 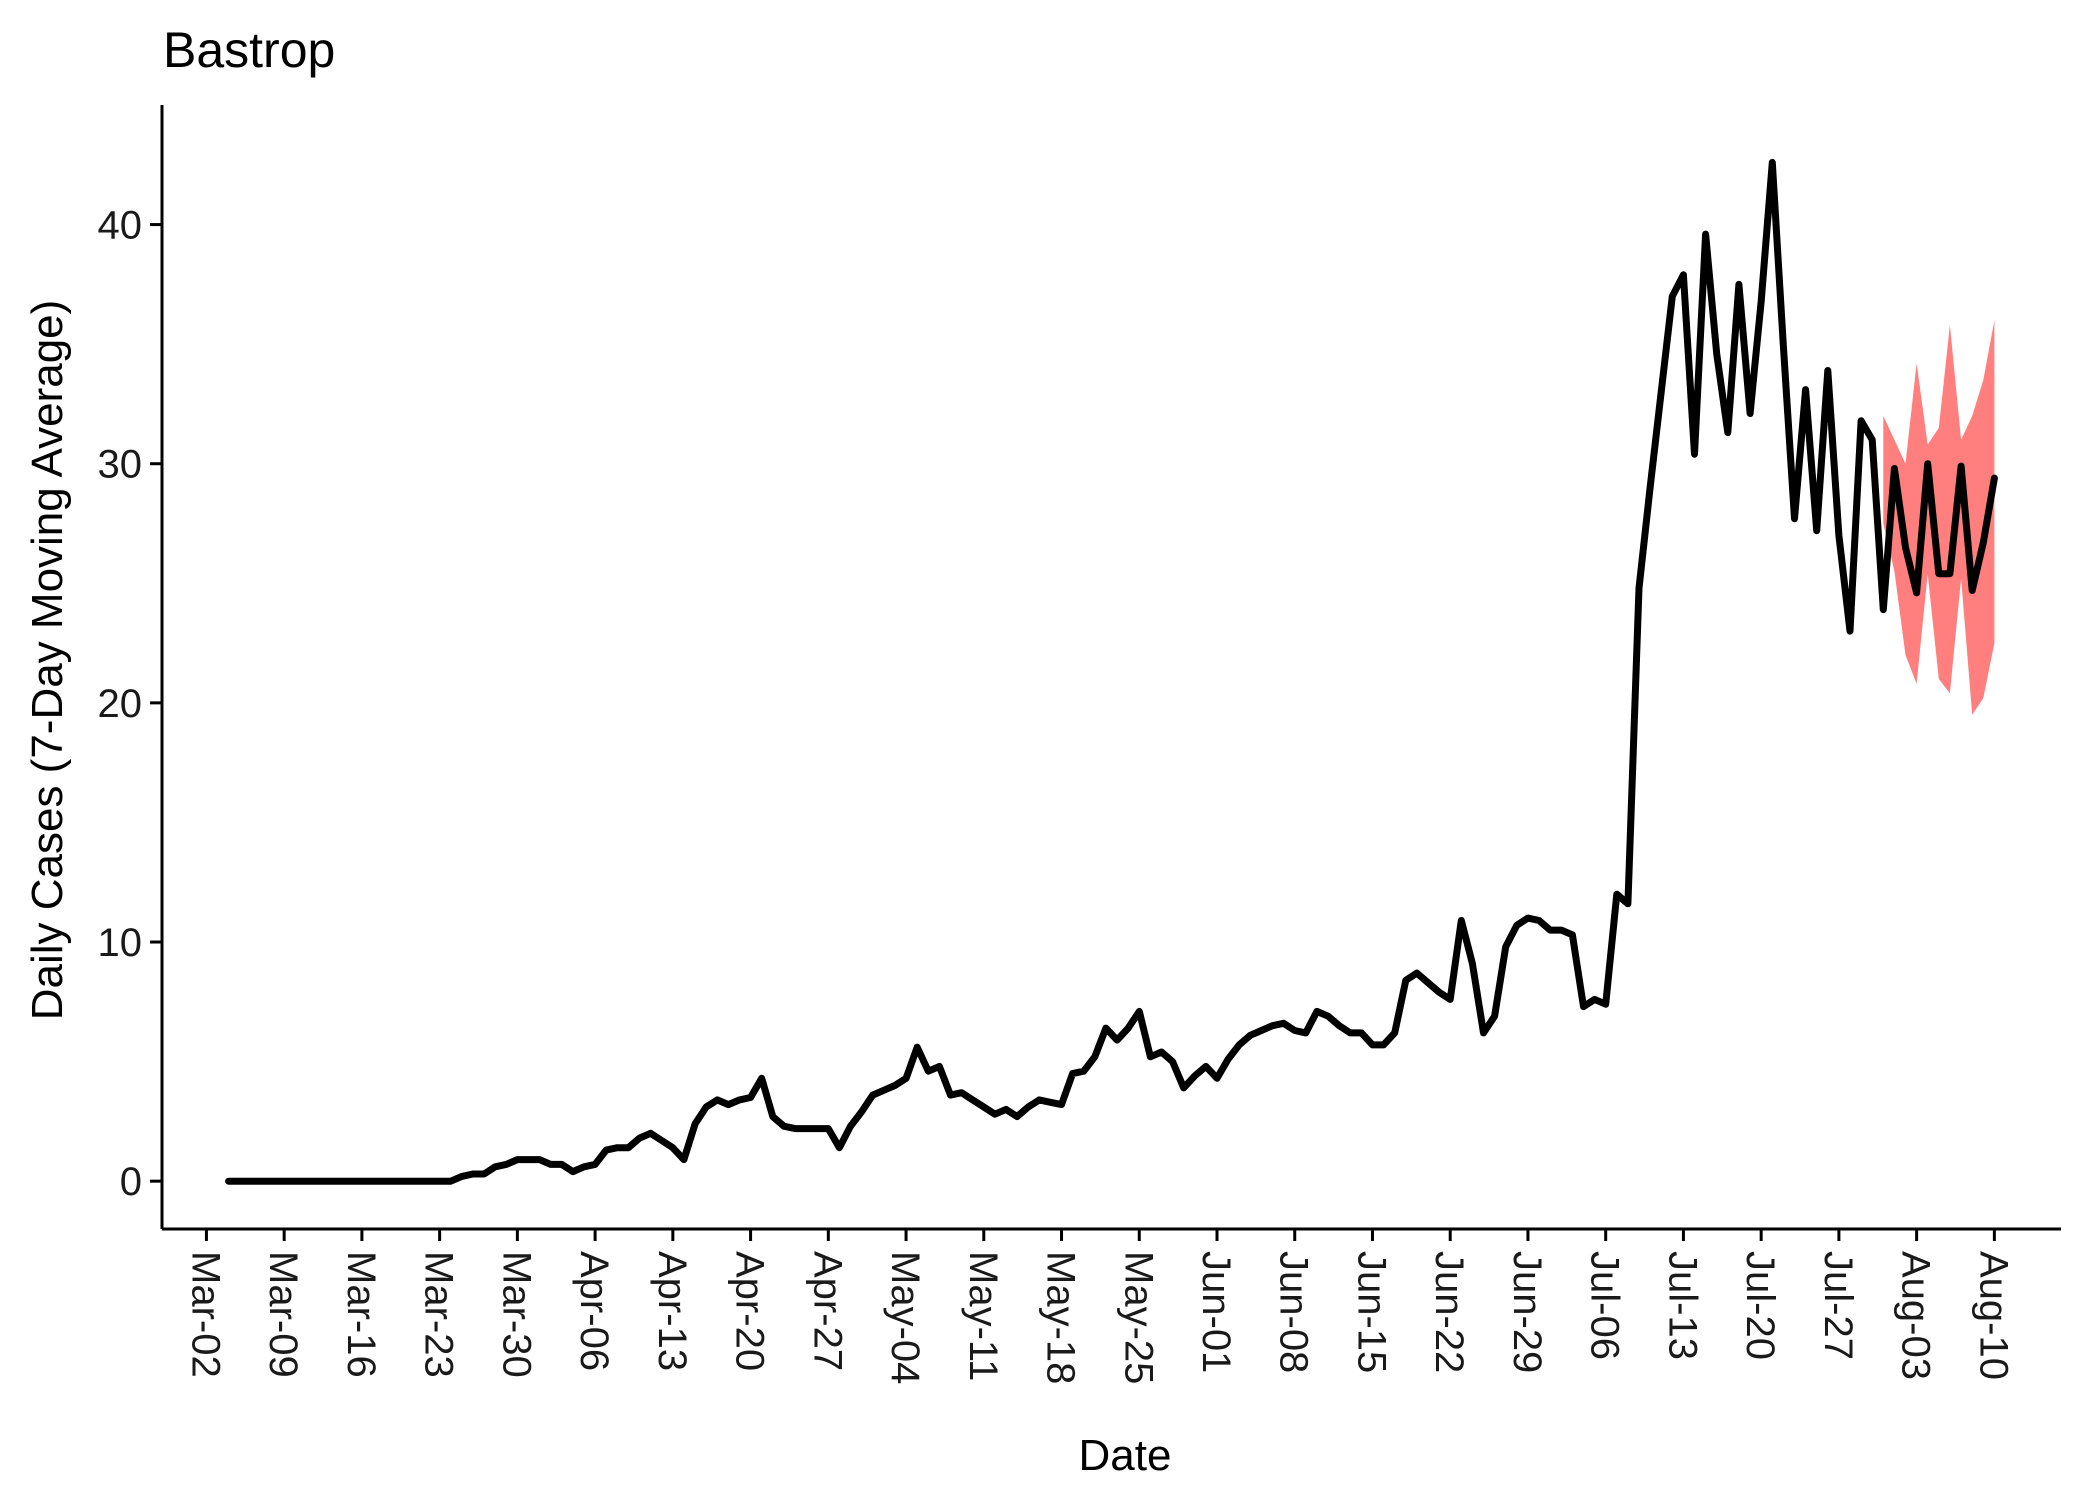 What do you see at coordinates (827, 1311) in the screenshot?
I see `x-tick-label: Apr-27` at bounding box center [827, 1311].